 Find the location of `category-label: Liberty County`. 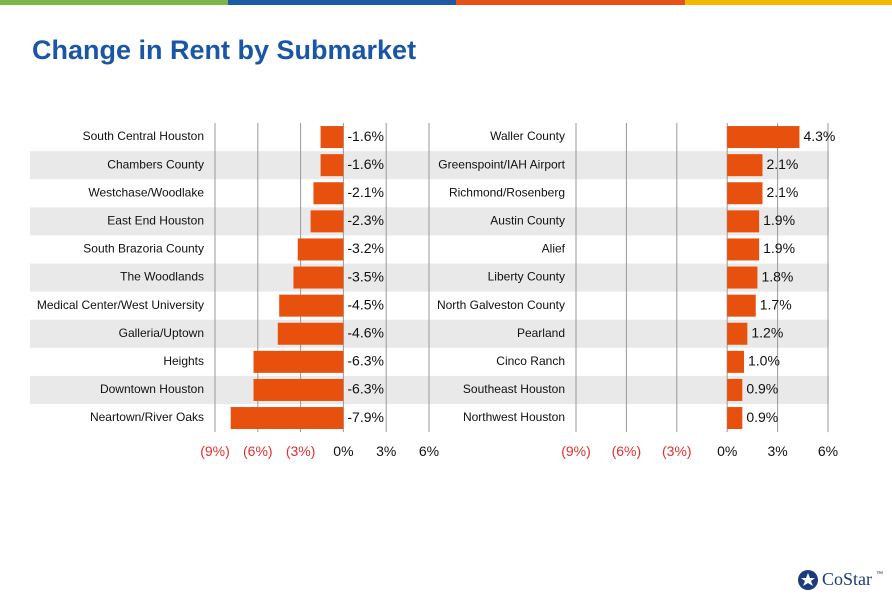

category-label: Liberty County is located at coordinates (526, 277).